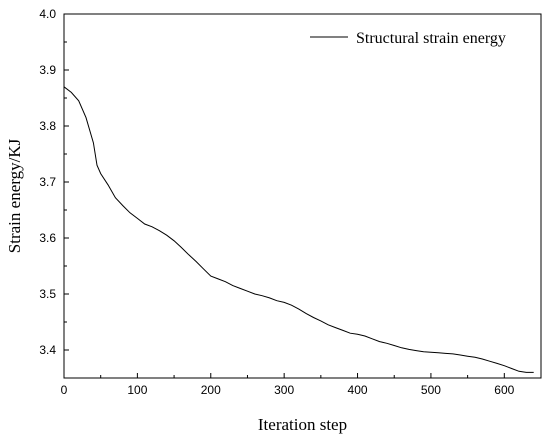 This screenshot has height=438, width=550. What do you see at coordinates (47, 126) in the screenshot?
I see `y-tick-label: 3.8` at bounding box center [47, 126].